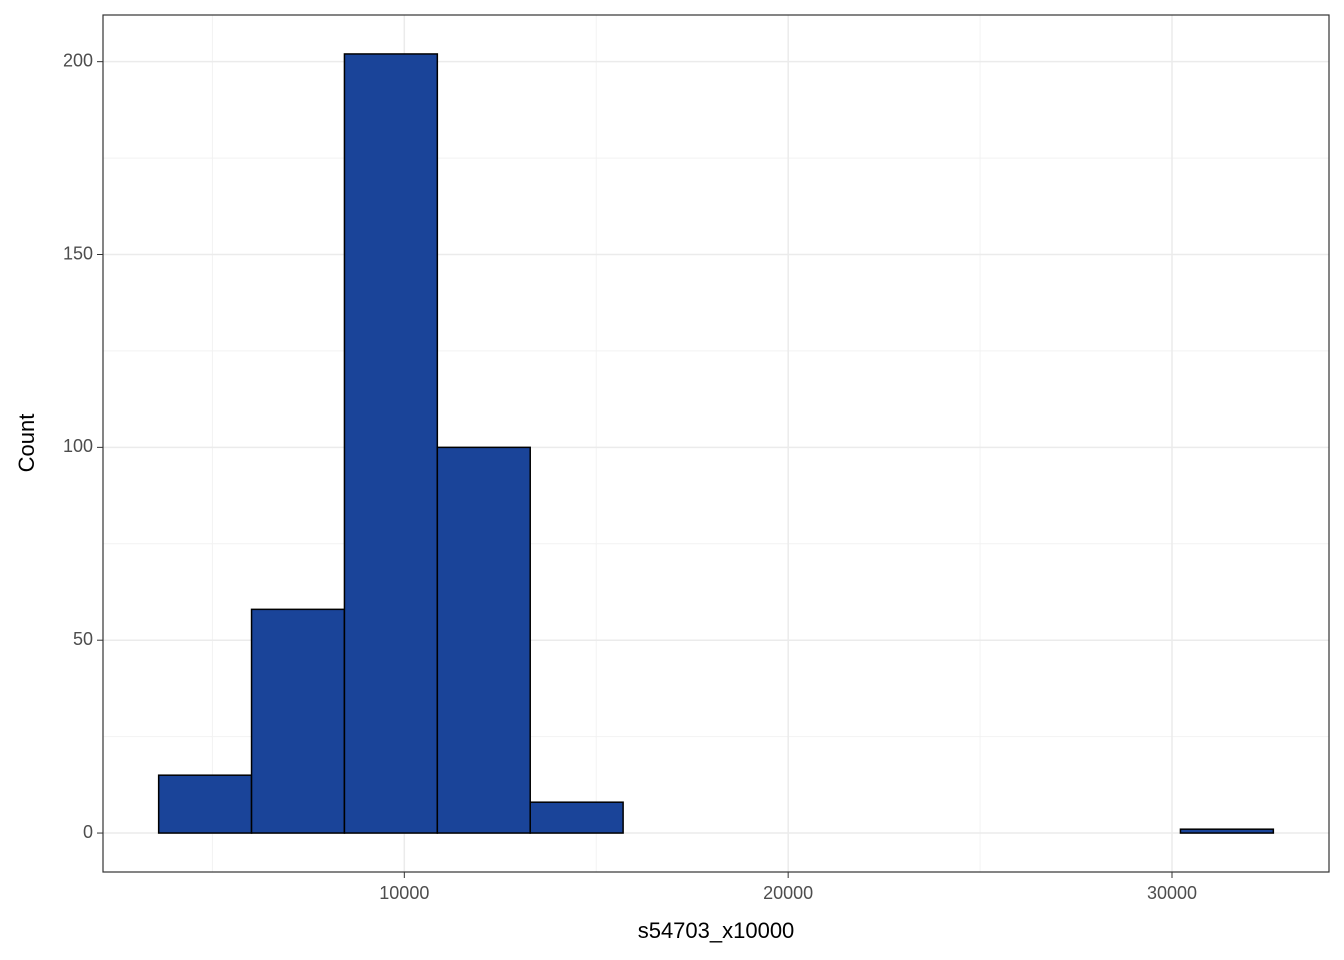  I want to click on x-tick-label: 10000, so click(404, 893).